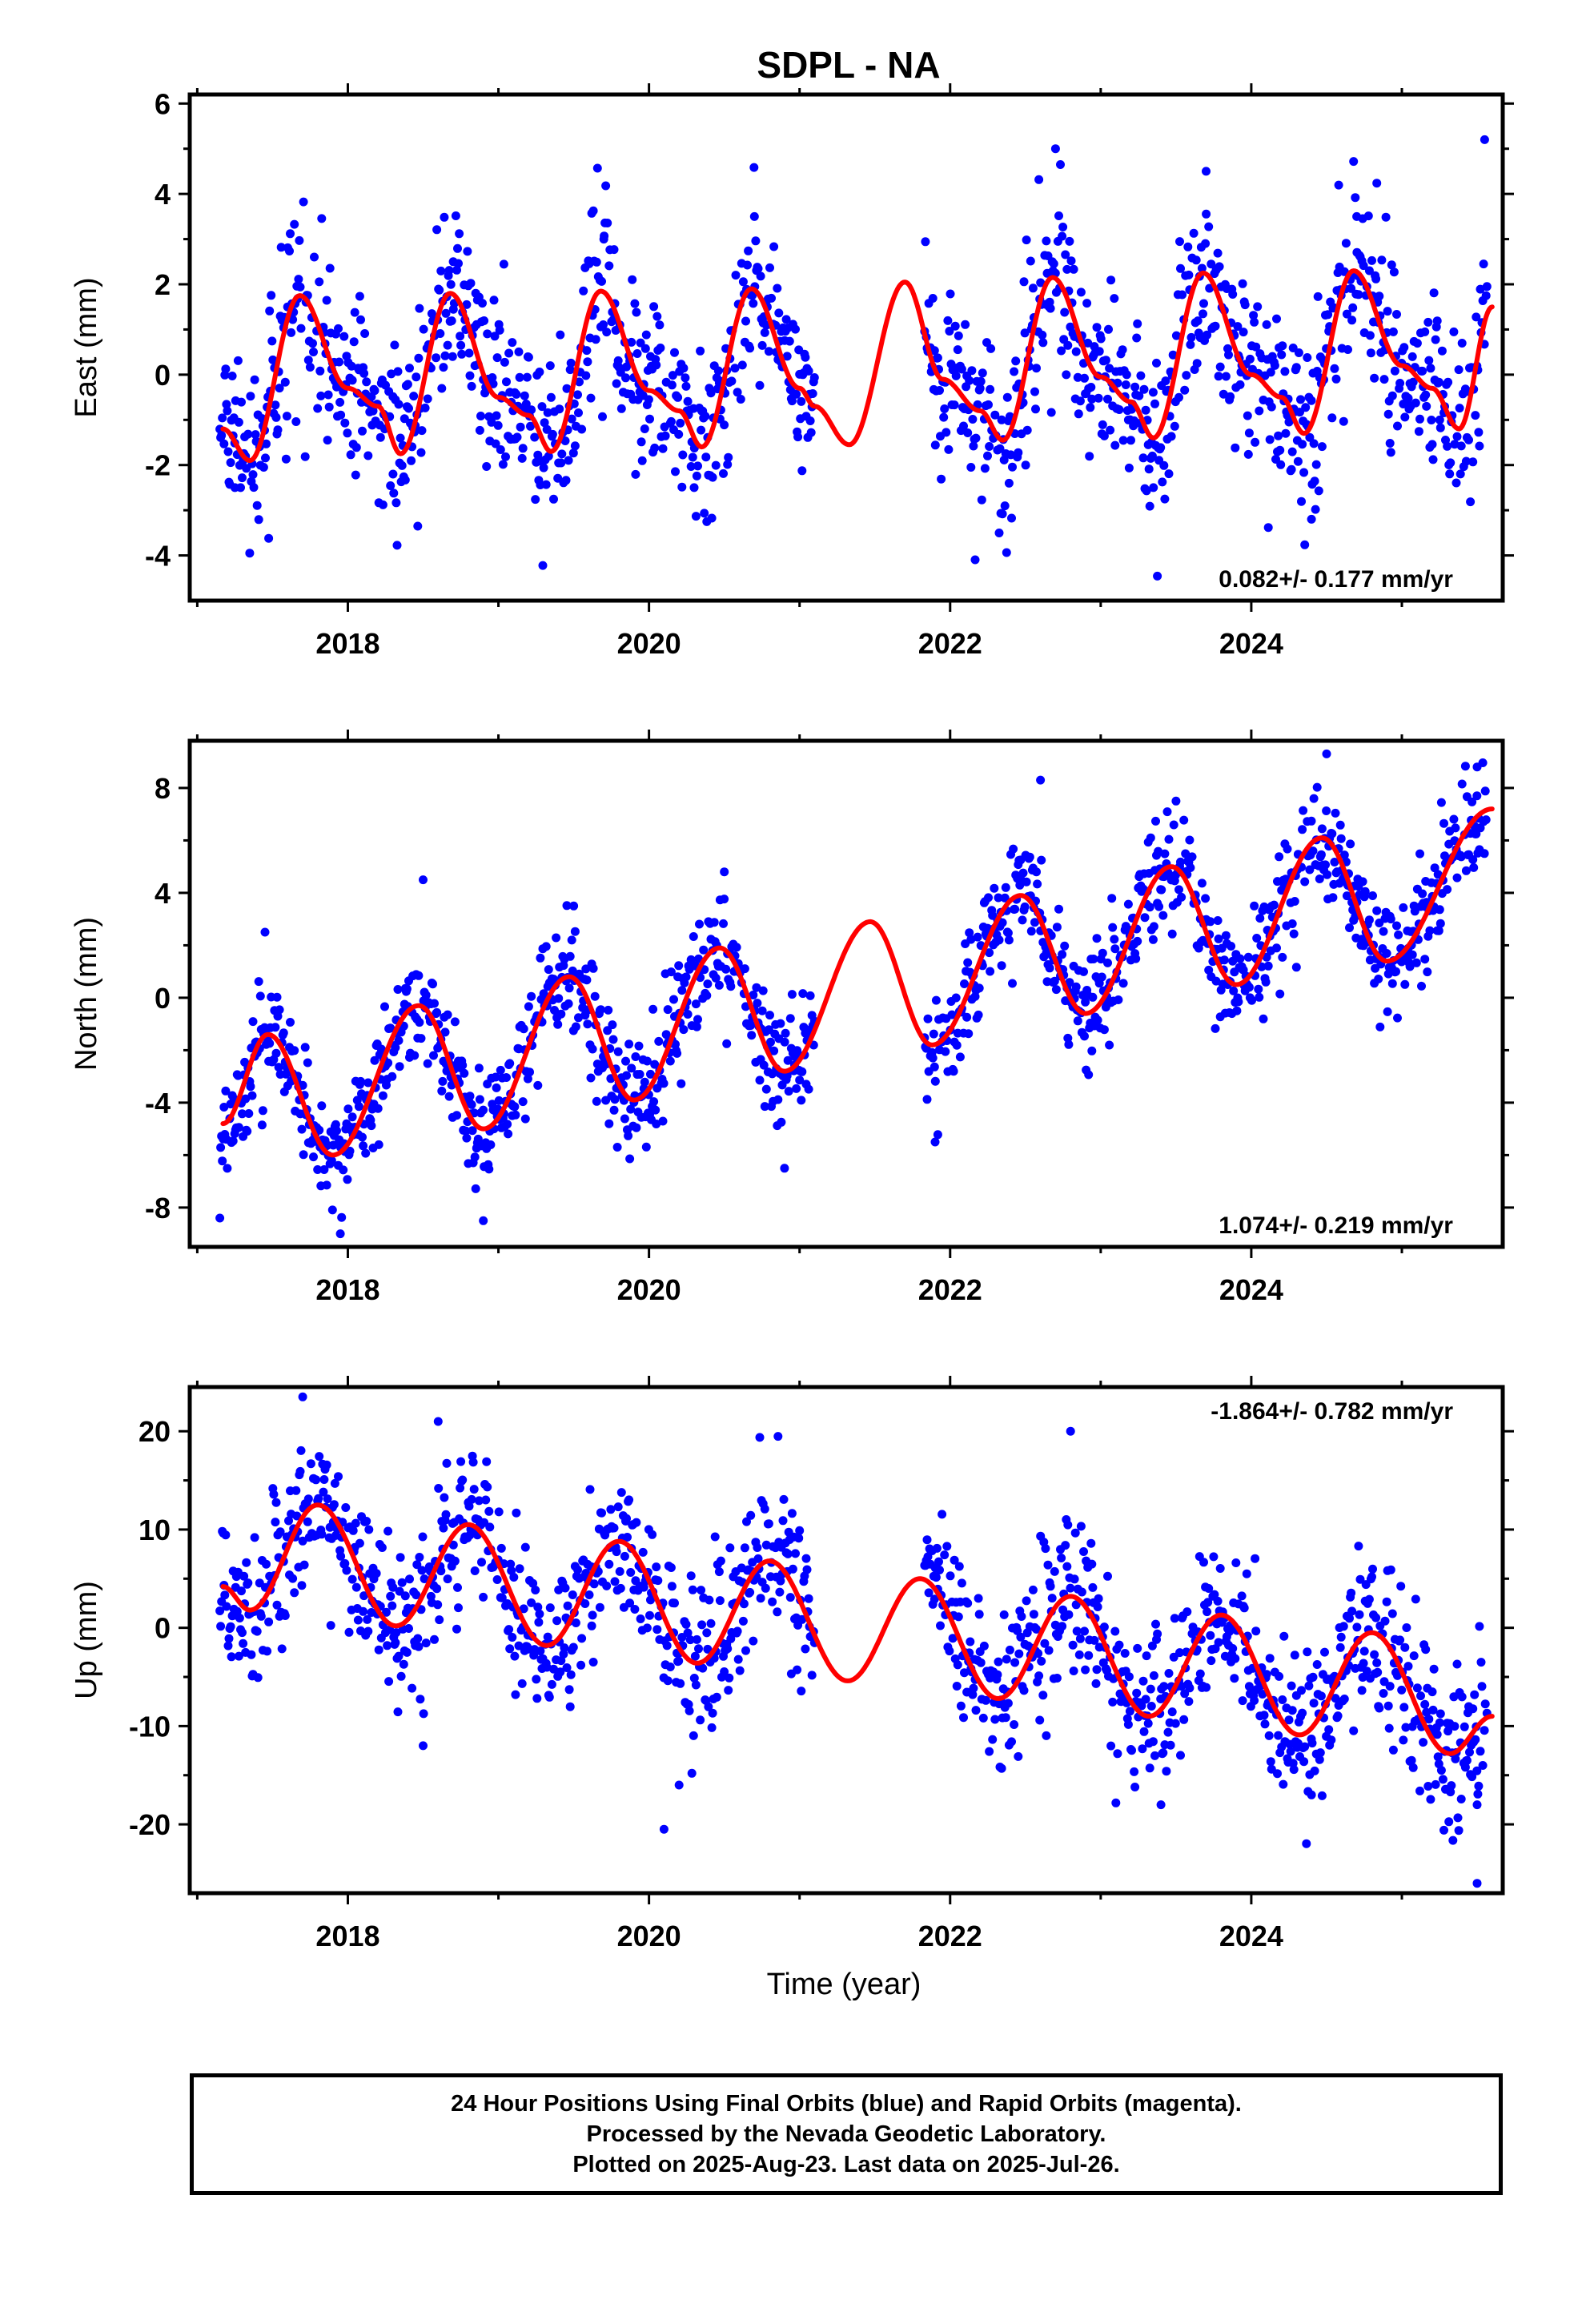 The image size is (1582, 2324). I want to click on y-tick-label: 20, so click(155, 1431).